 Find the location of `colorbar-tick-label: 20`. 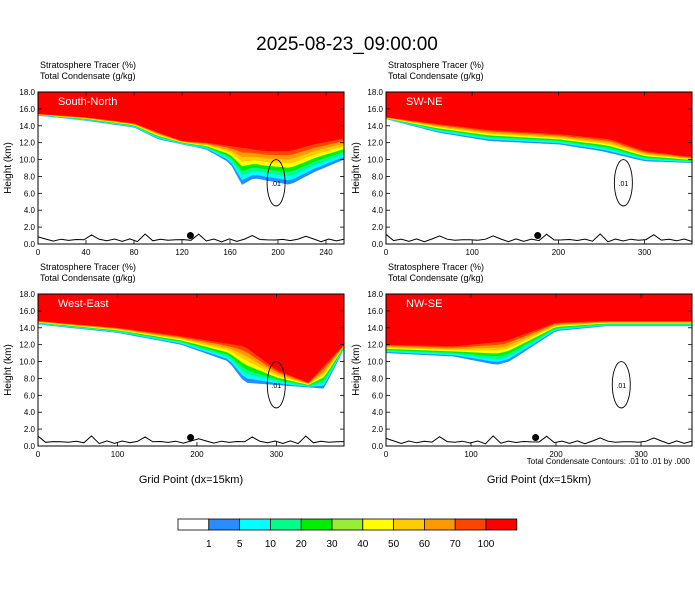

colorbar-tick-label: 20 is located at coordinates (302, 544).